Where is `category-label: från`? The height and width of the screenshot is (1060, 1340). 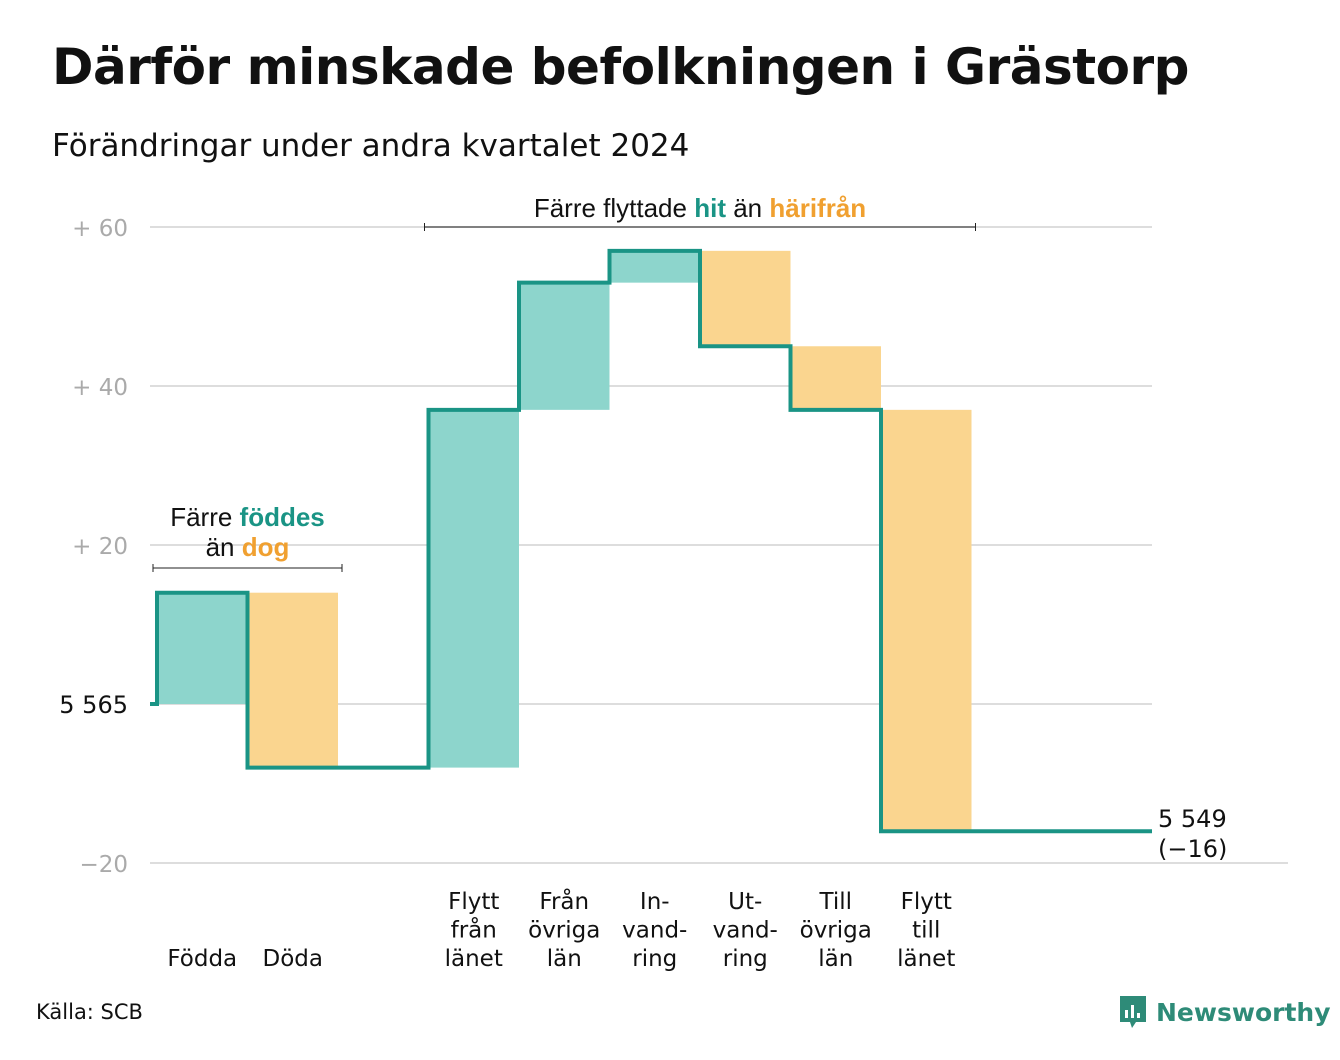
category-label: från is located at coordinates (474, 930).